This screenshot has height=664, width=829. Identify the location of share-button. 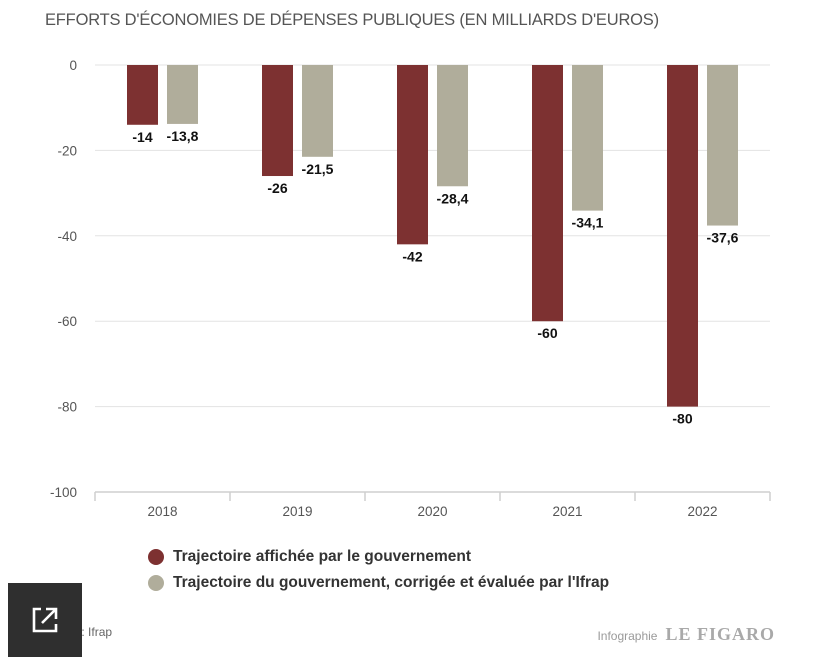
(45, 620).